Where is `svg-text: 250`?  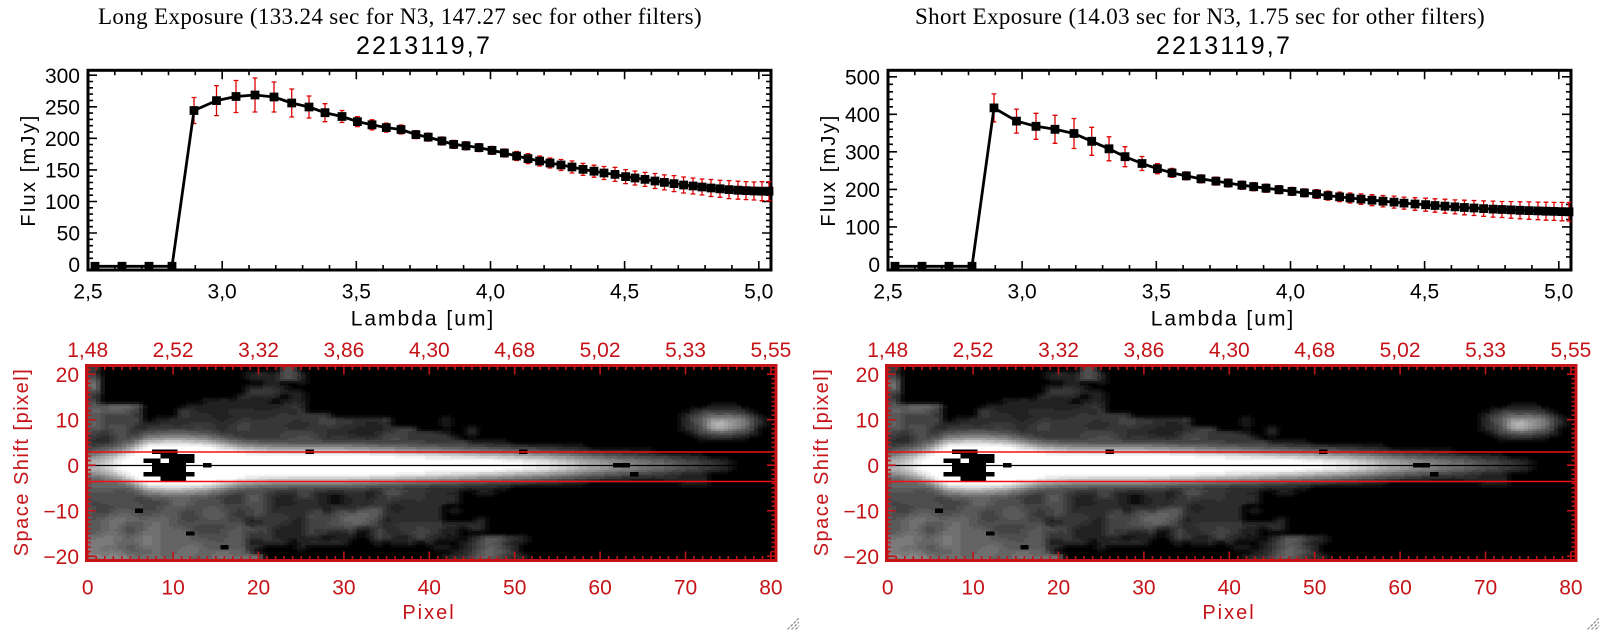
svg-text: 250 is located at coordinates (62, 107).